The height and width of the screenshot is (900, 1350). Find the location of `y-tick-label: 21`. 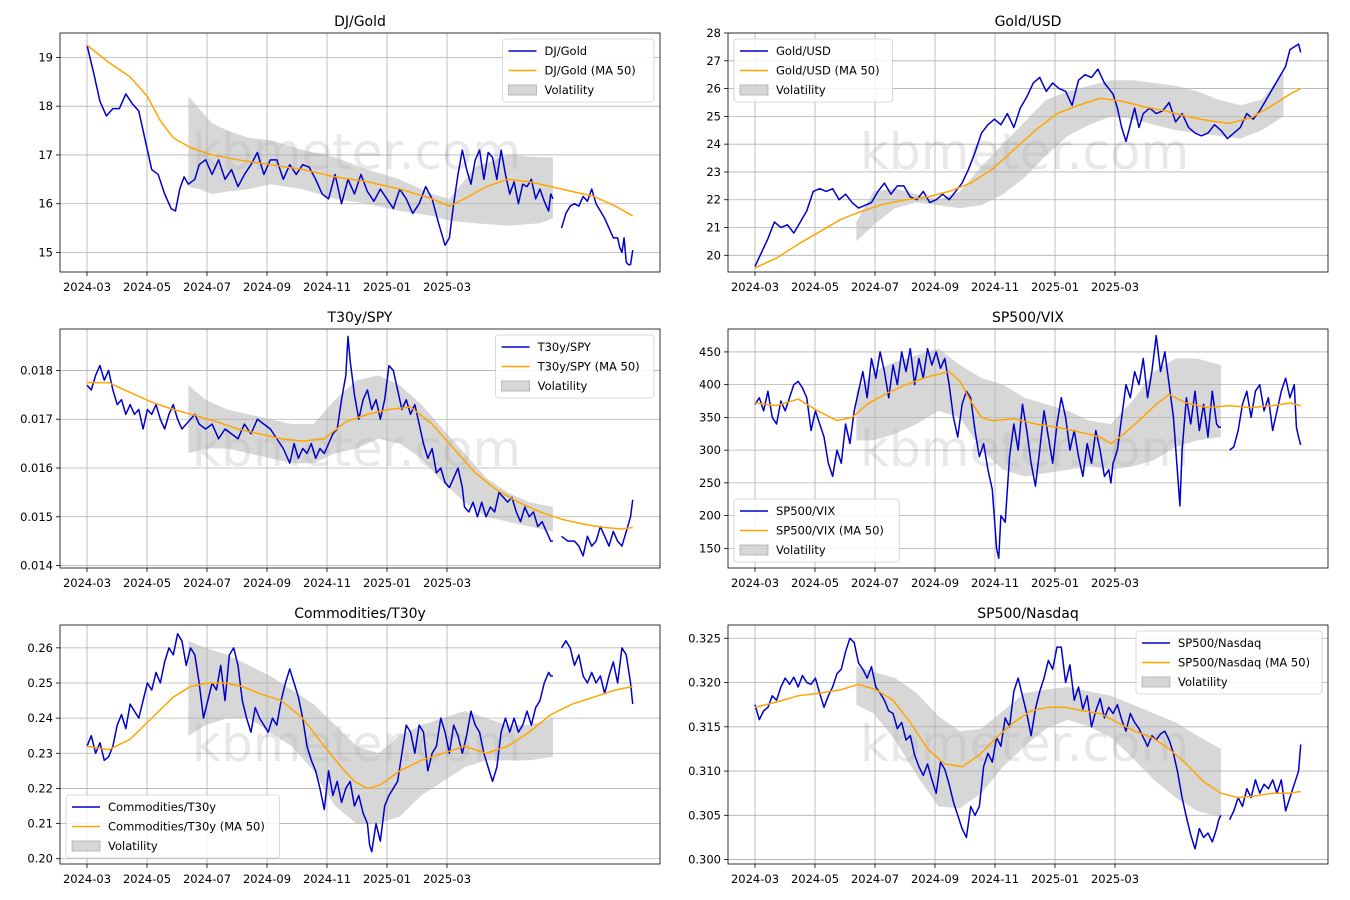

y-tick-label: 21 is located at coordinates (713, 228).